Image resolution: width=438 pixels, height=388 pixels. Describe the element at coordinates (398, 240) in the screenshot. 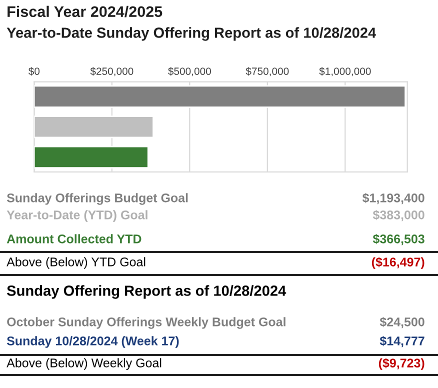

I see `text: $366,503` at that location.